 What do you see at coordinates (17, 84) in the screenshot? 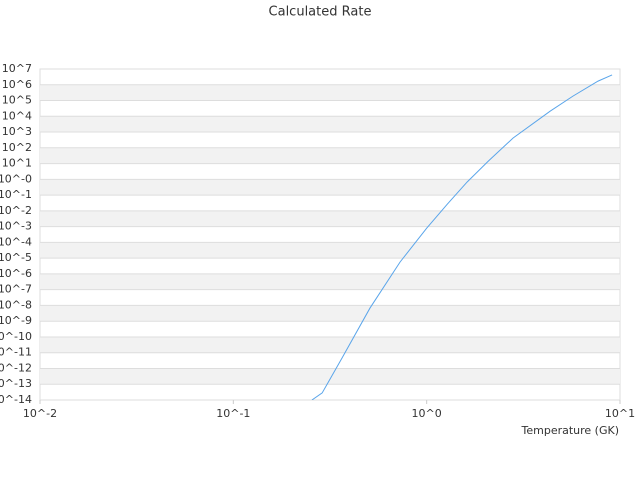
I see `y-tick-label: 10^6` at bounding box center [17, 84].